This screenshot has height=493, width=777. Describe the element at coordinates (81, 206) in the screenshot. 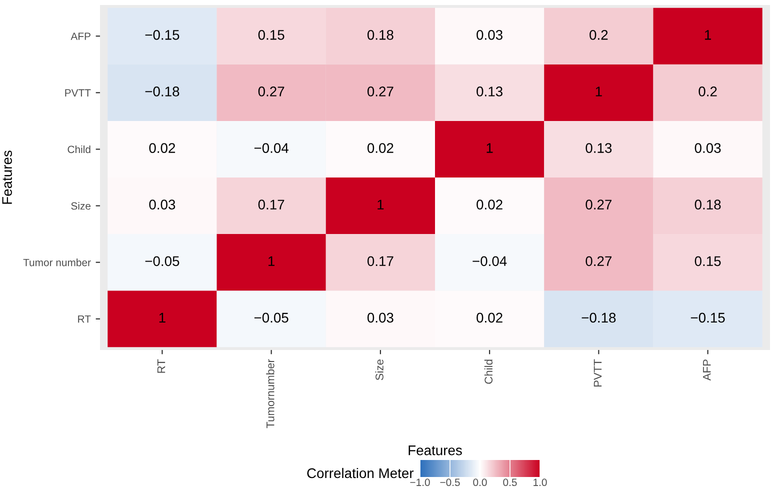

I see `y-tick-label: Size` at that location.